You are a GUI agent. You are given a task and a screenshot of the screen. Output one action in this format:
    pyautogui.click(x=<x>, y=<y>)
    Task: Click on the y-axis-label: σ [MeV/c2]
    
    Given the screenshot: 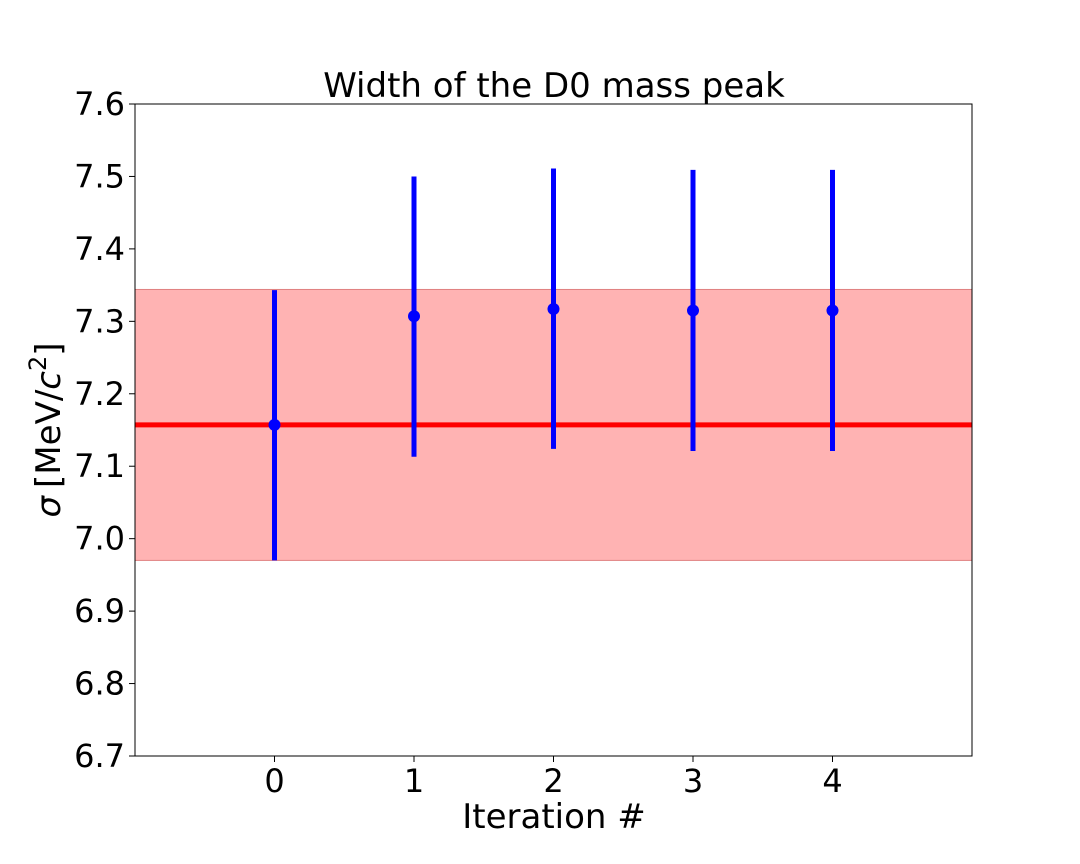 What is the action you would take?
    pyautogui.click(x=46, y=429)
    